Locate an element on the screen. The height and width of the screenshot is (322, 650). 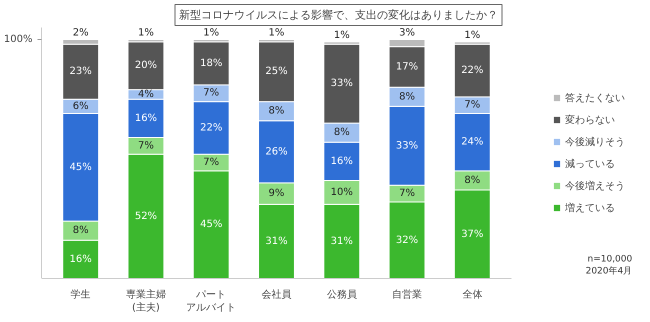
data-label: 3% is located at coordinates (407, 32).